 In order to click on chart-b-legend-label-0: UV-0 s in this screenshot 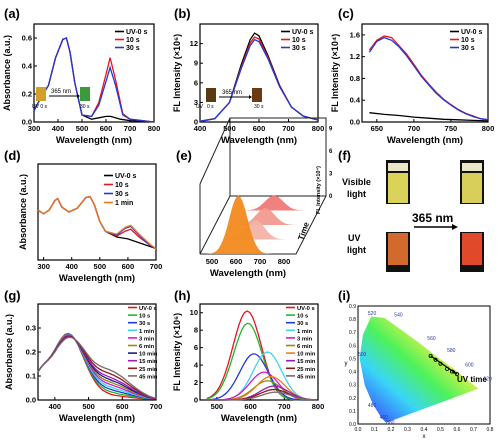, I will do `click(303, 32)`.